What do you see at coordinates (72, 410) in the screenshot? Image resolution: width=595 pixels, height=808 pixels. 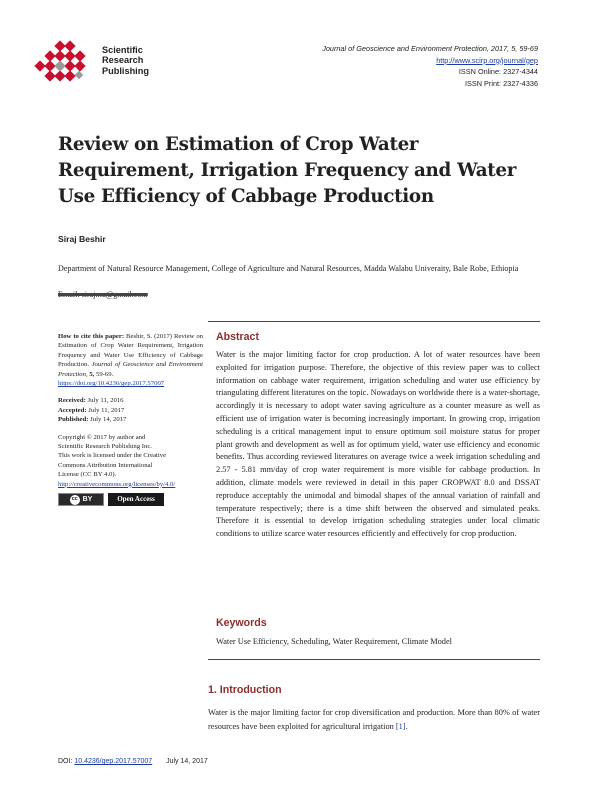 I see `accepted-label: Accepted:` at bounding box center [72, 410].